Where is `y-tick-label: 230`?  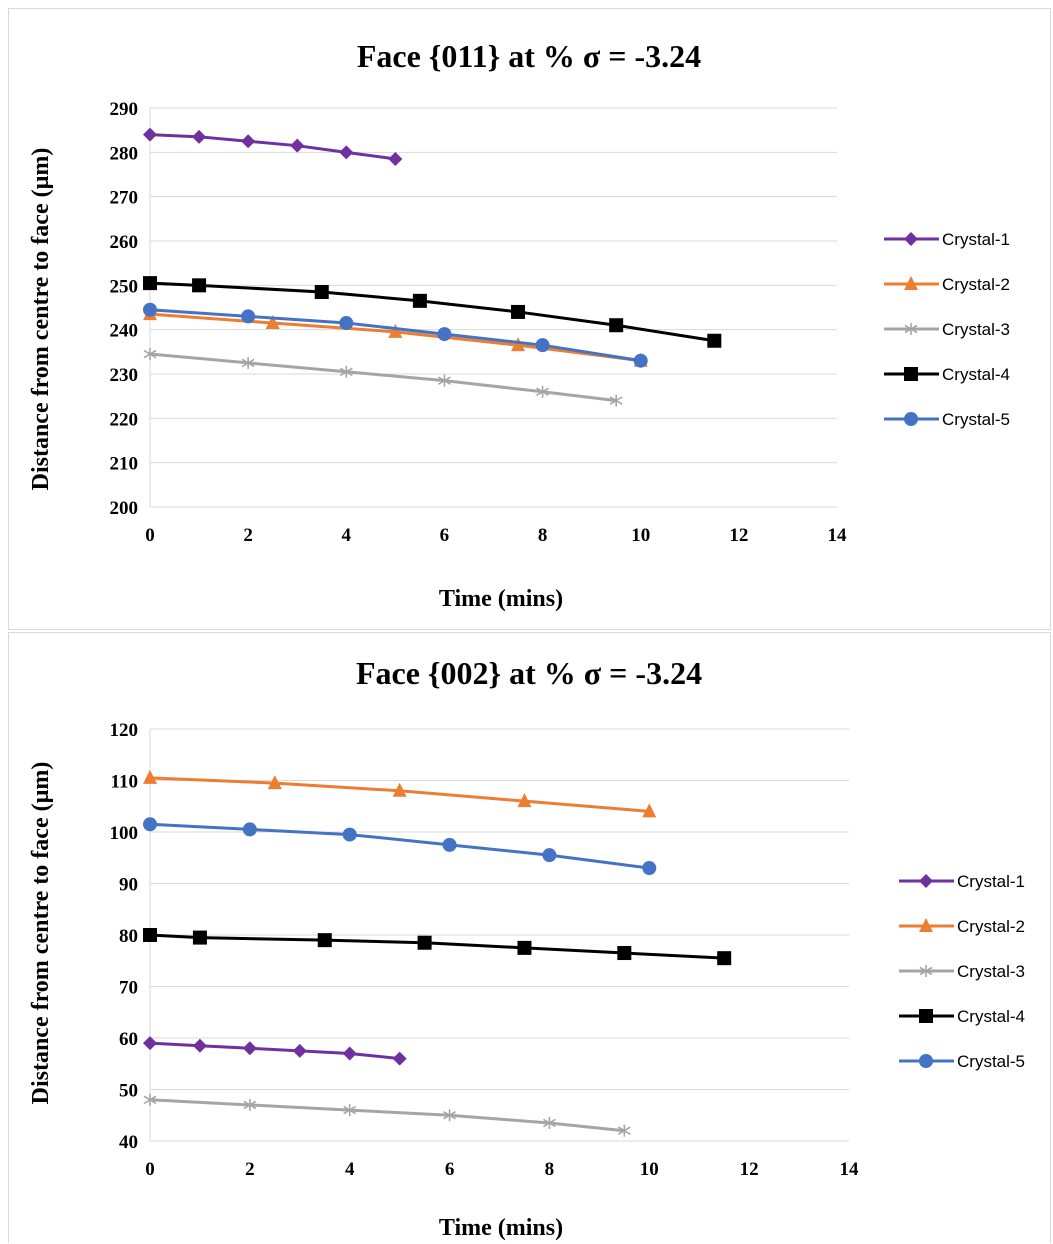
y-tick-label: 230 is located at coordinates (124, 375).